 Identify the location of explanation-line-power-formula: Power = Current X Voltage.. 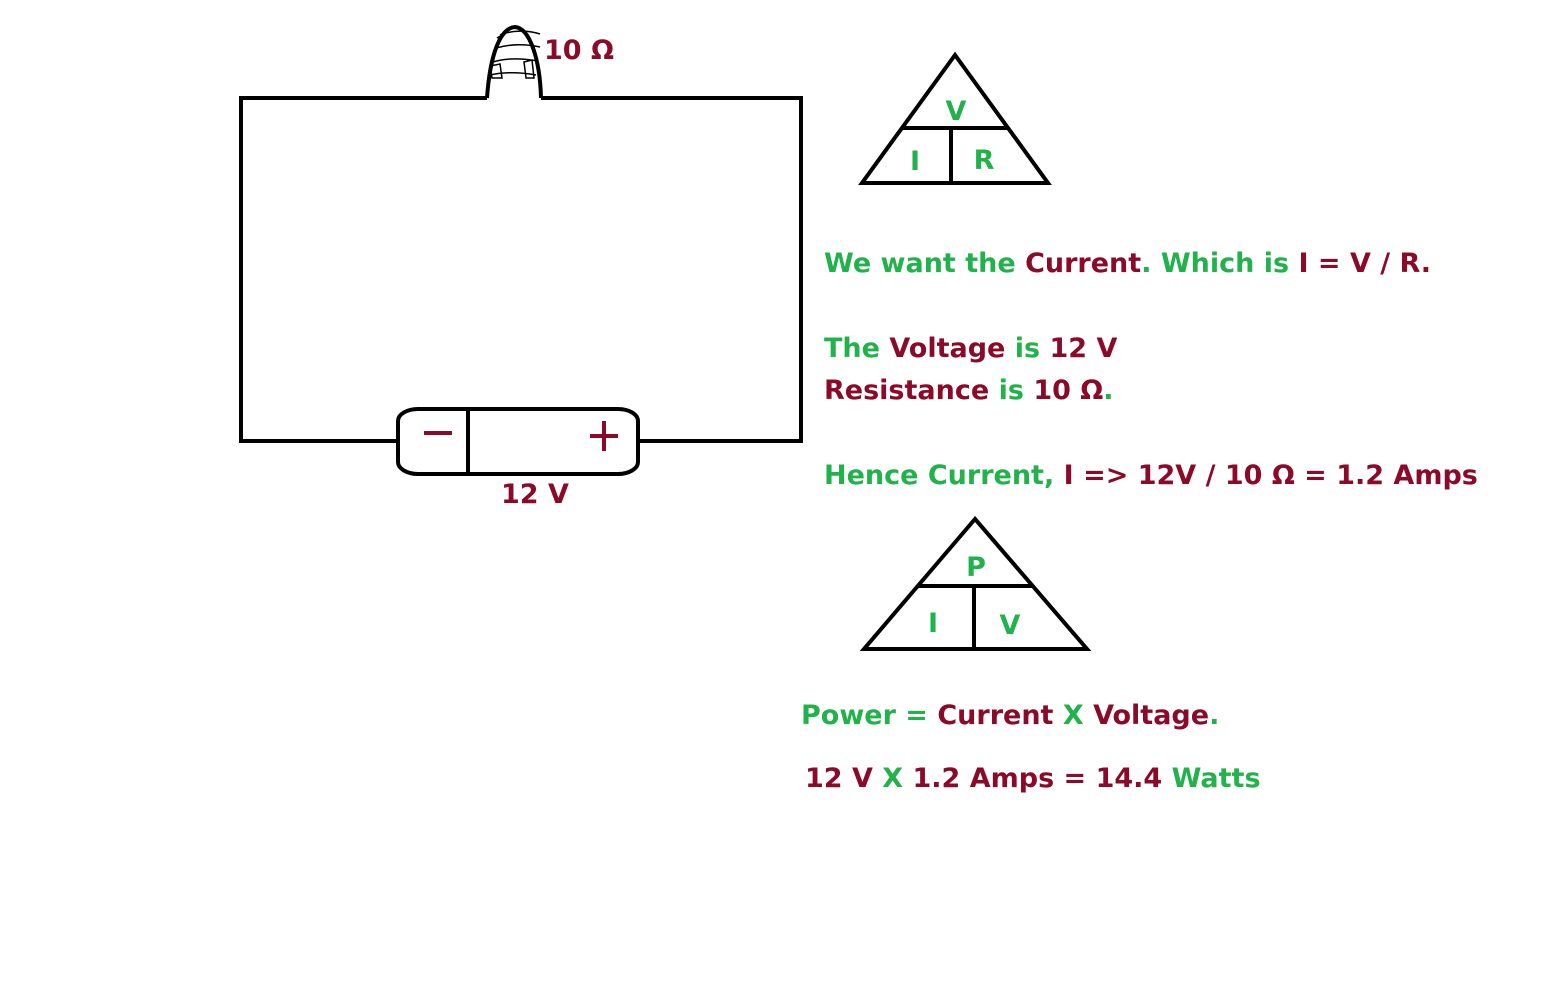
(1010, 715).